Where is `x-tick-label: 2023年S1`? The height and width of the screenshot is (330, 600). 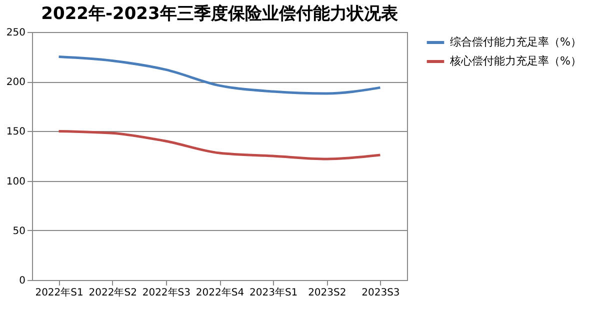 x-tick-label: 2023年S1 is located at coordinates (273, 292).